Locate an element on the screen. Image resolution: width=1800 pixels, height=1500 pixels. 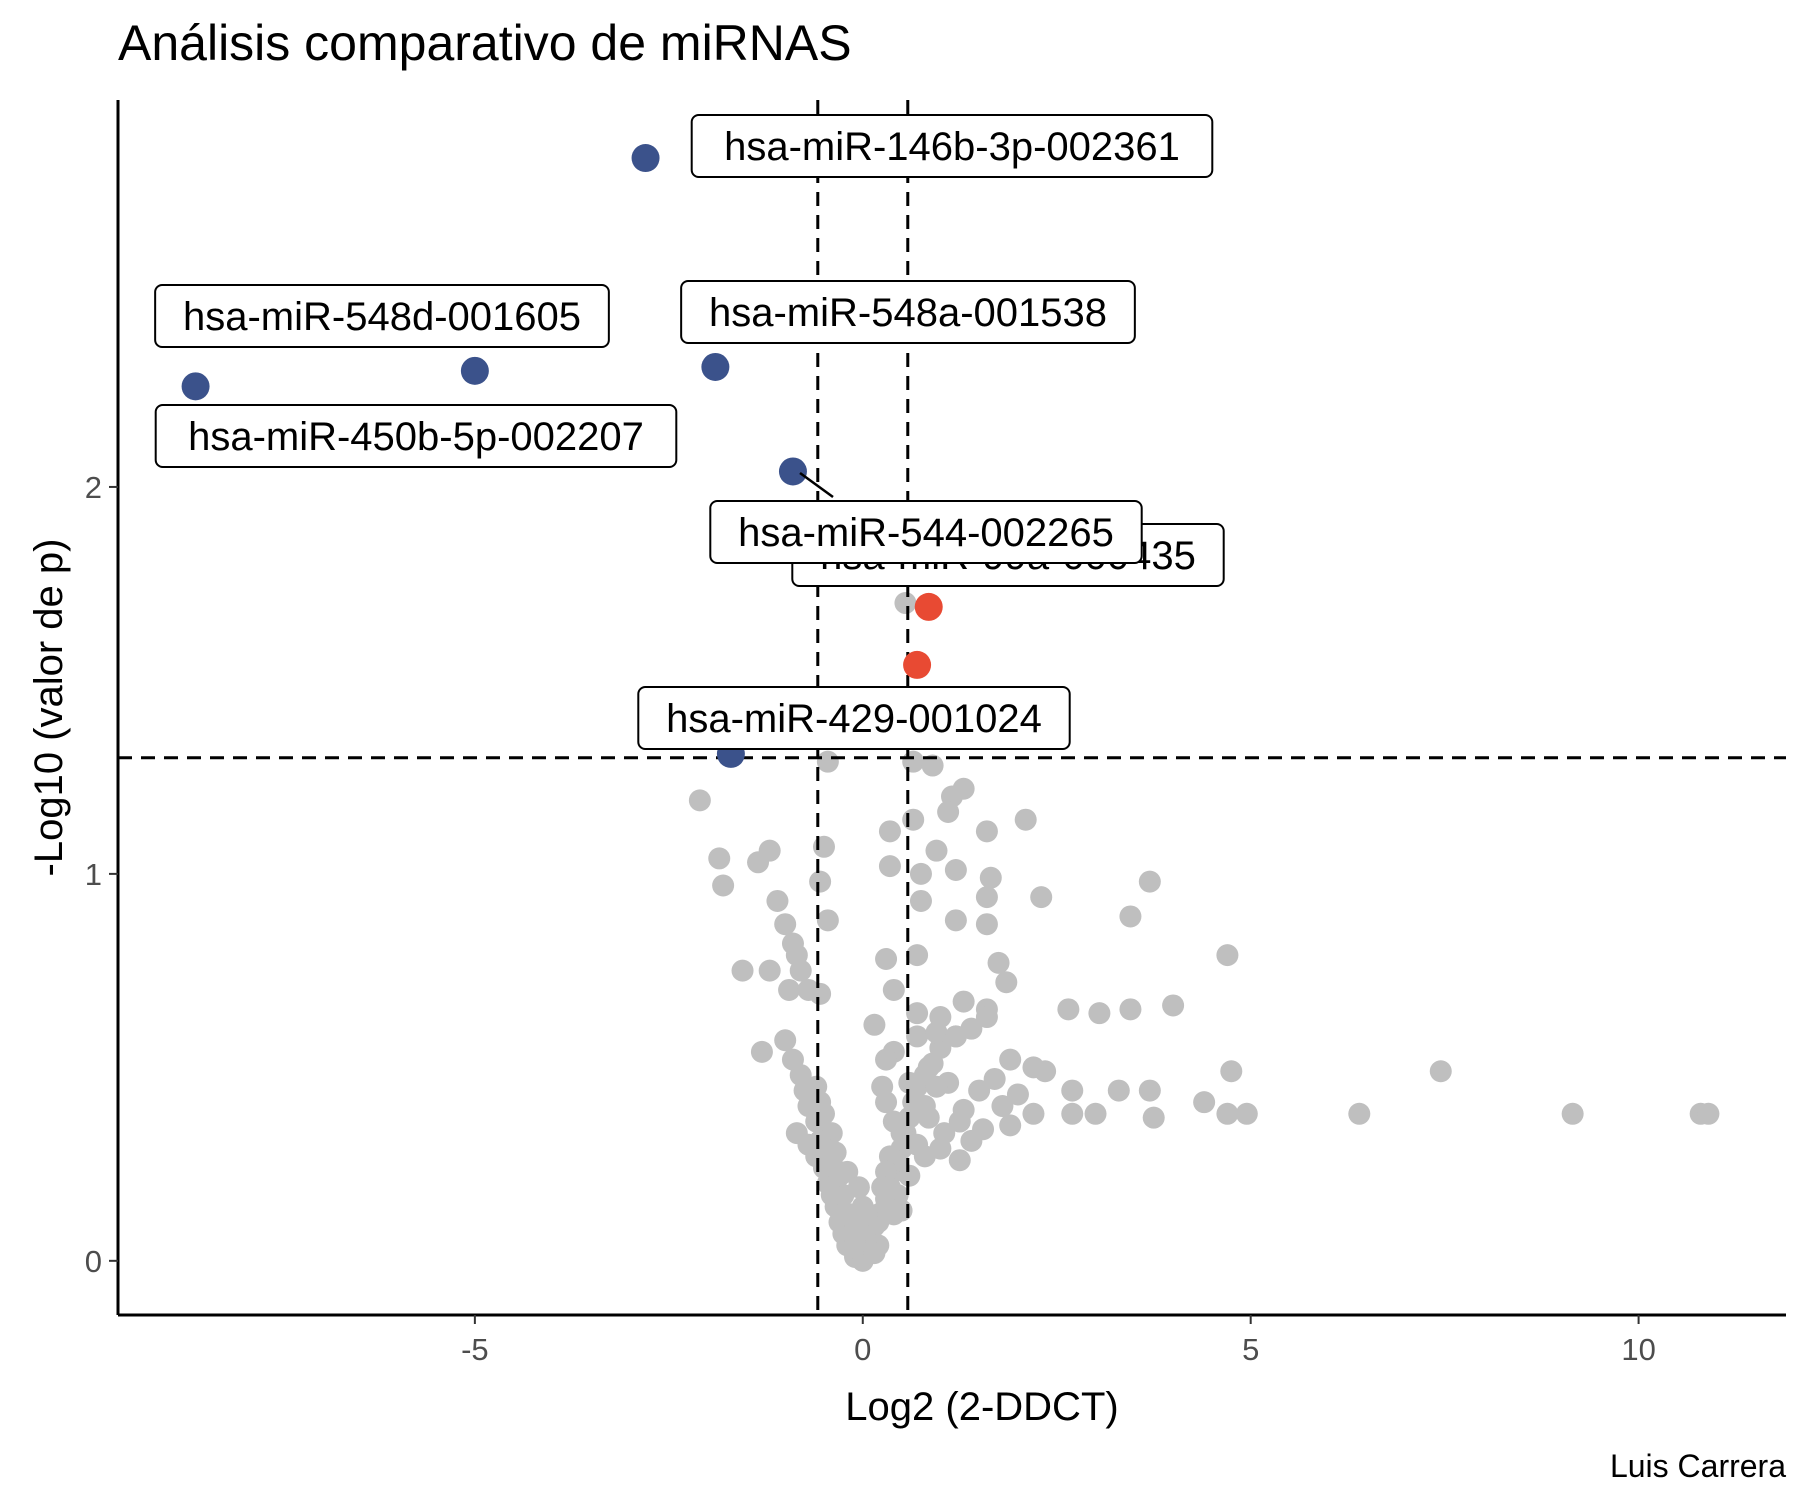
y-axis-title: -Log10 (valor de p) is located at coordinates (49, 708).